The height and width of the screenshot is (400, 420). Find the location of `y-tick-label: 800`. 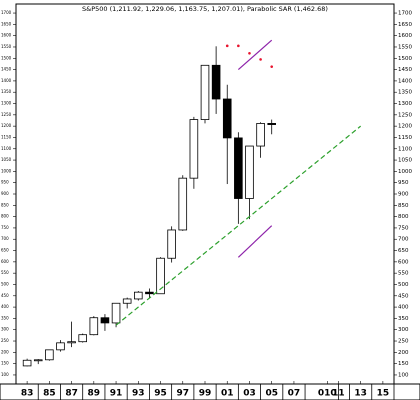

y-tick-label: 800 is located at coordinates (403, 217).